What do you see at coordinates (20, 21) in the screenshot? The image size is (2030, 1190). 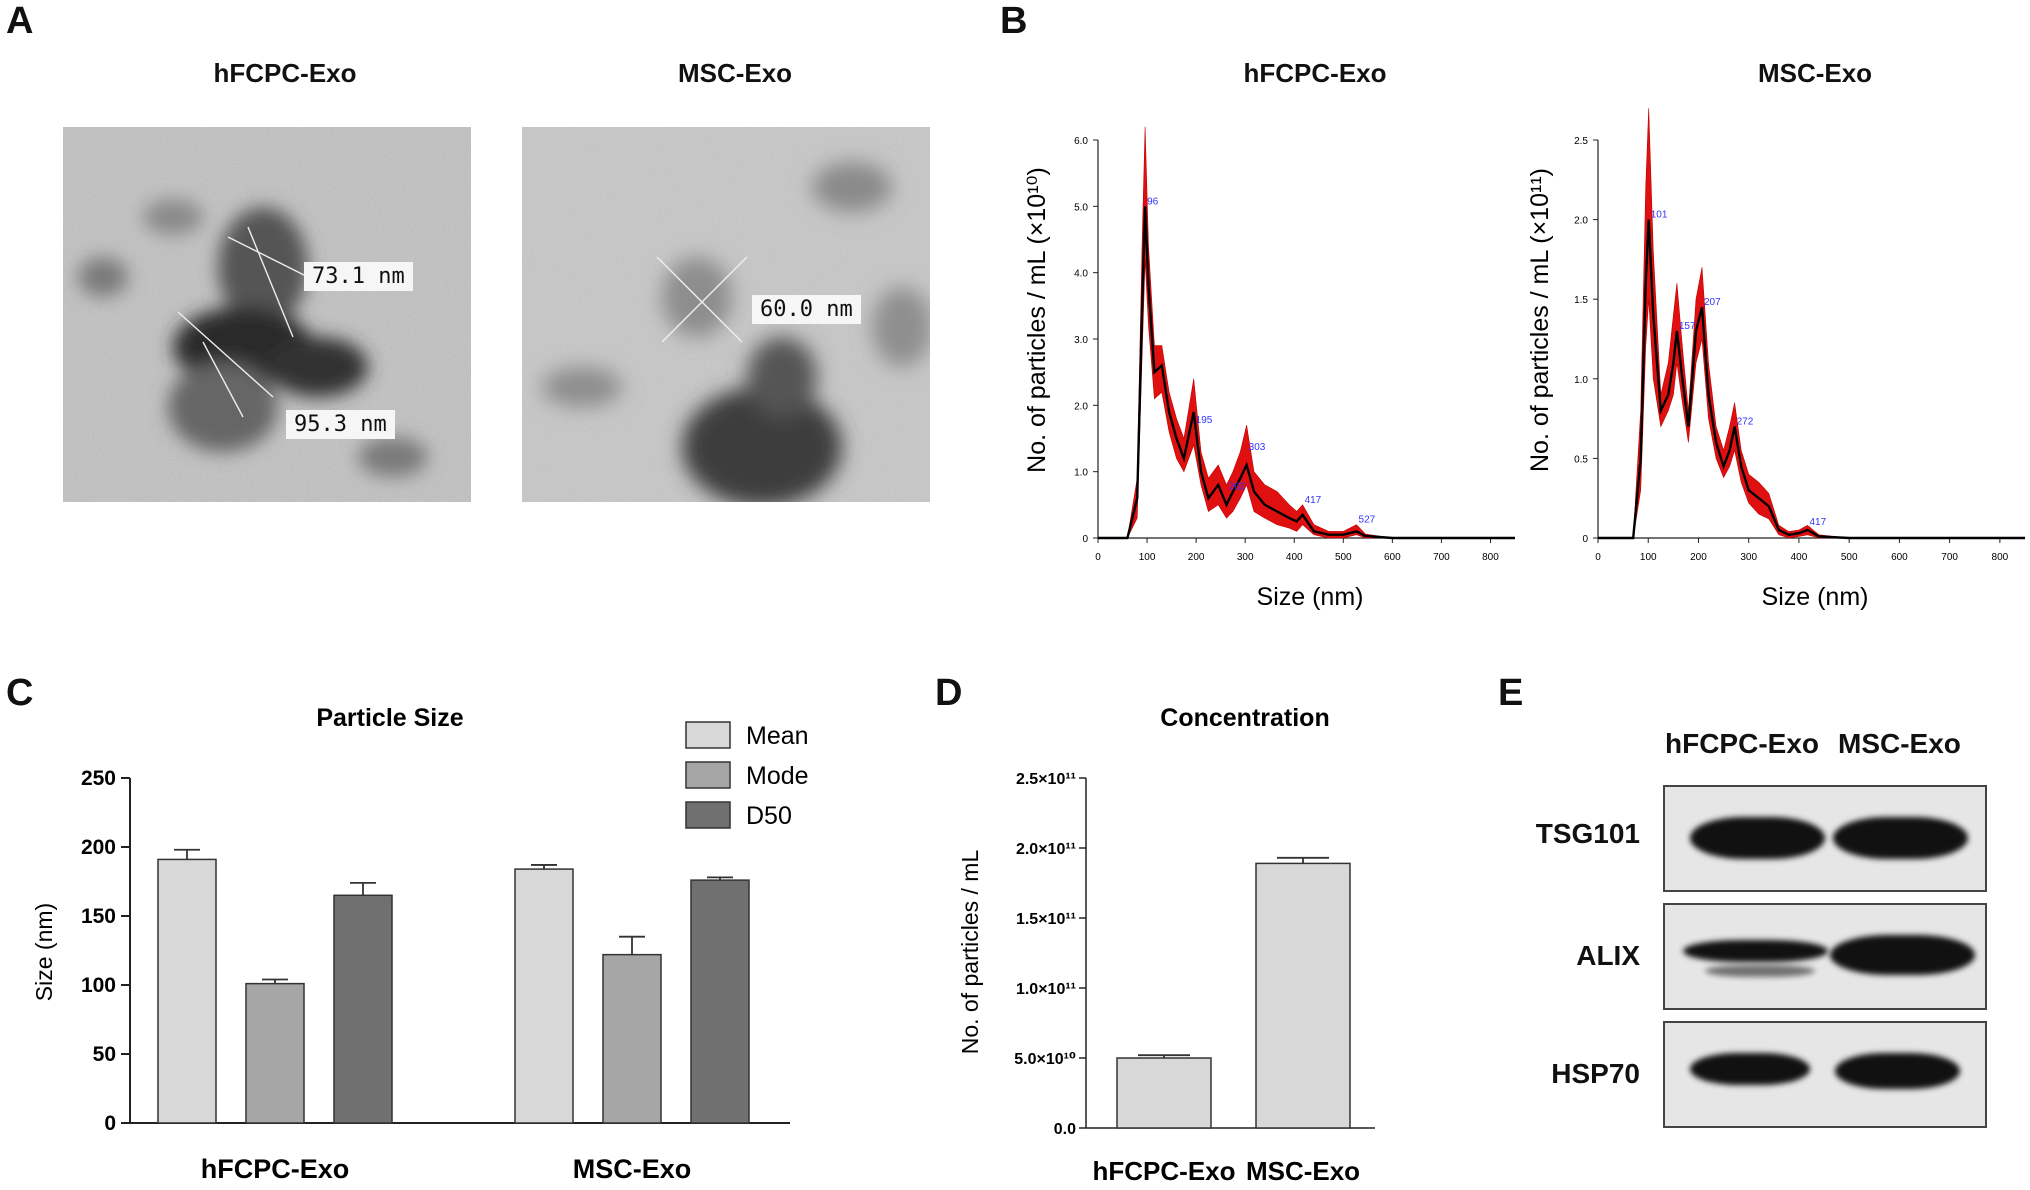 I see `panel-letter-a: A` at bounding box center [20, 21].